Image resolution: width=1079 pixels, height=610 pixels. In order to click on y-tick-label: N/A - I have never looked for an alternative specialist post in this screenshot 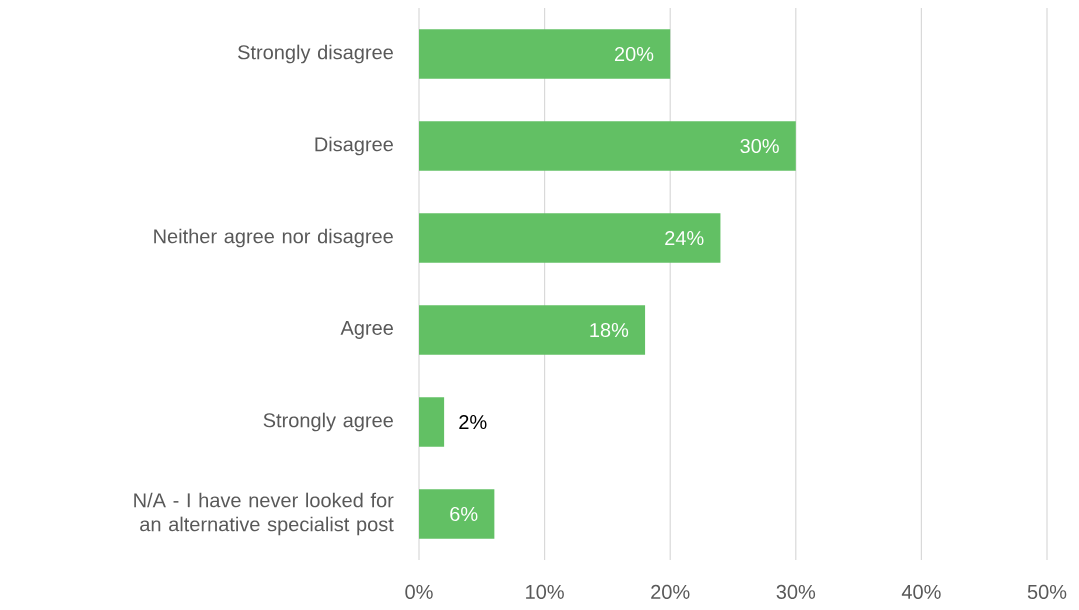, I will do `click(264, 514)`.